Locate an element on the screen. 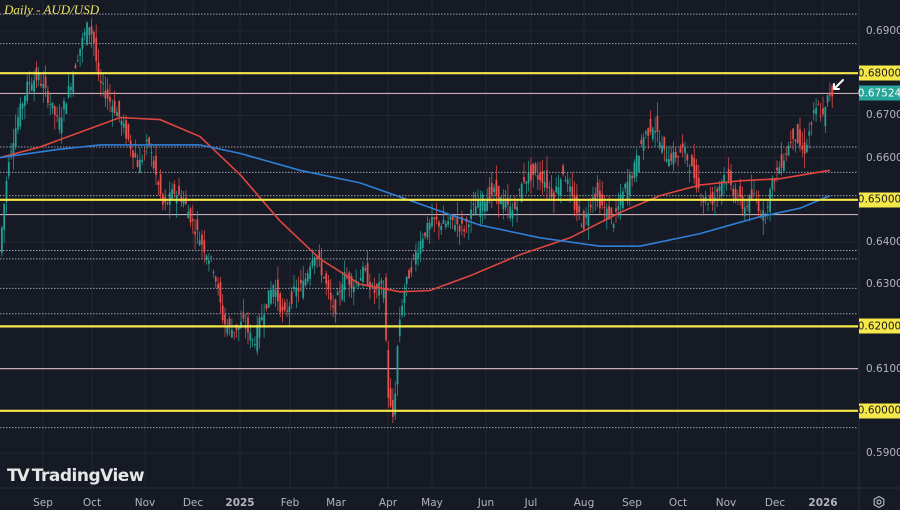  time-axis-label: Jun is located at coordinates (486, 503).